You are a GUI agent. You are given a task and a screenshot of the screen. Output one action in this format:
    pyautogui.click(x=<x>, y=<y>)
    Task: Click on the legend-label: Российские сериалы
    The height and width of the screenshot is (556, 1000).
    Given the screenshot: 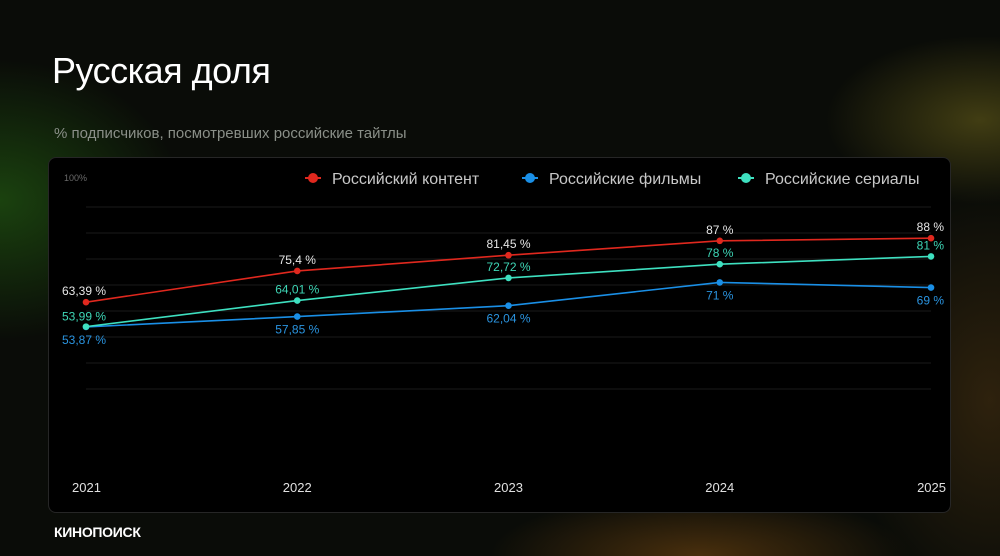 What is the action you would take?
    pyautogui.click(x=842, y=179)
    